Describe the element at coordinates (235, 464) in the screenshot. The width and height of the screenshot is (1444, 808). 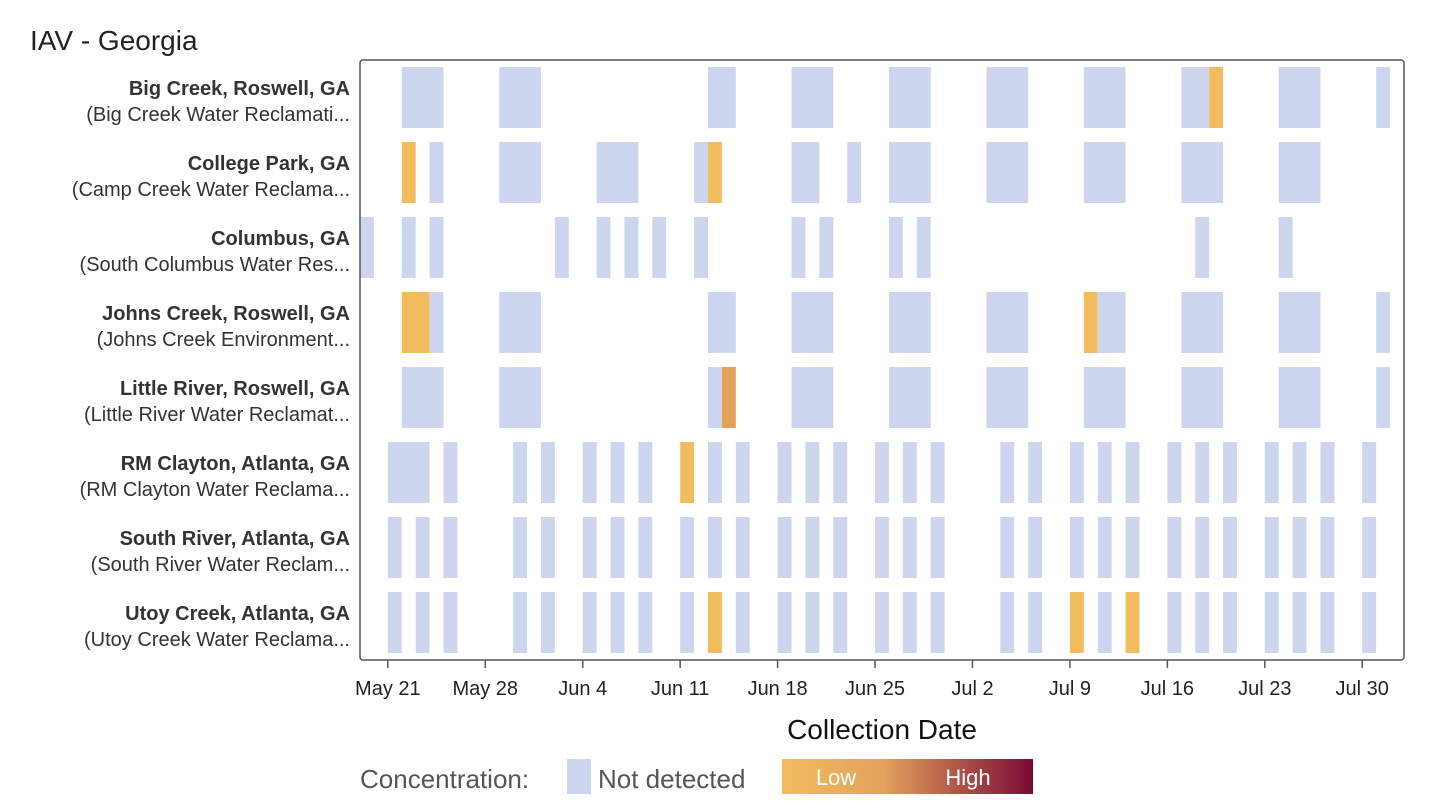
I see `row-label-name: RM Clayton, Atlanta, GA` at that location.